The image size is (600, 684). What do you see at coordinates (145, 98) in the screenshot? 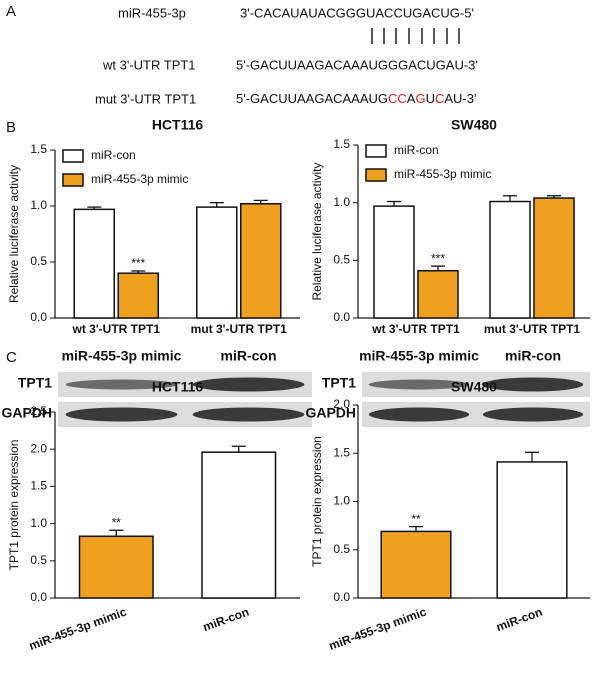
I see `mut-label: mut 3'-UTR TPT1` at bounding box center [145, 98].